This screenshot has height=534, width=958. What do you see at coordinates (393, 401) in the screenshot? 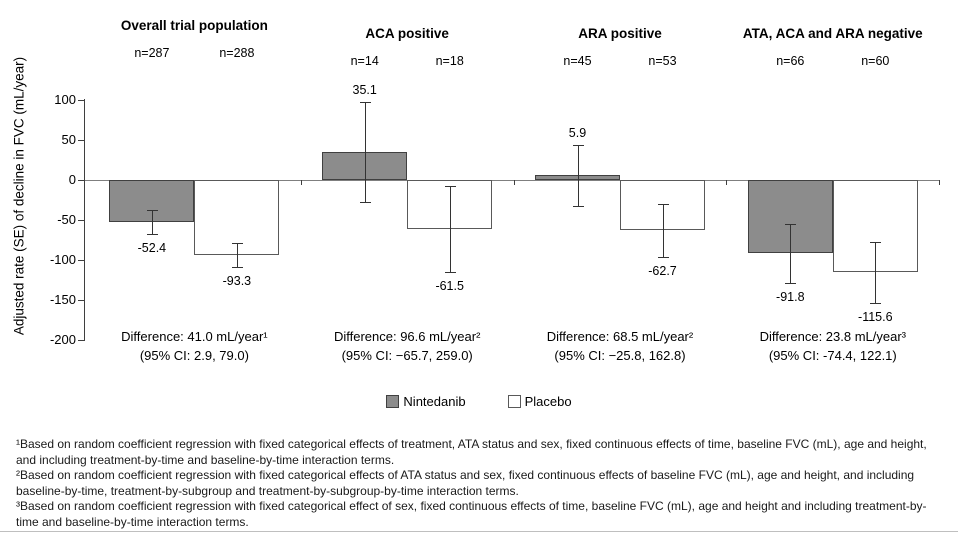
I see `nintedanib-swatch-icon` at bounding box center [393, 401].